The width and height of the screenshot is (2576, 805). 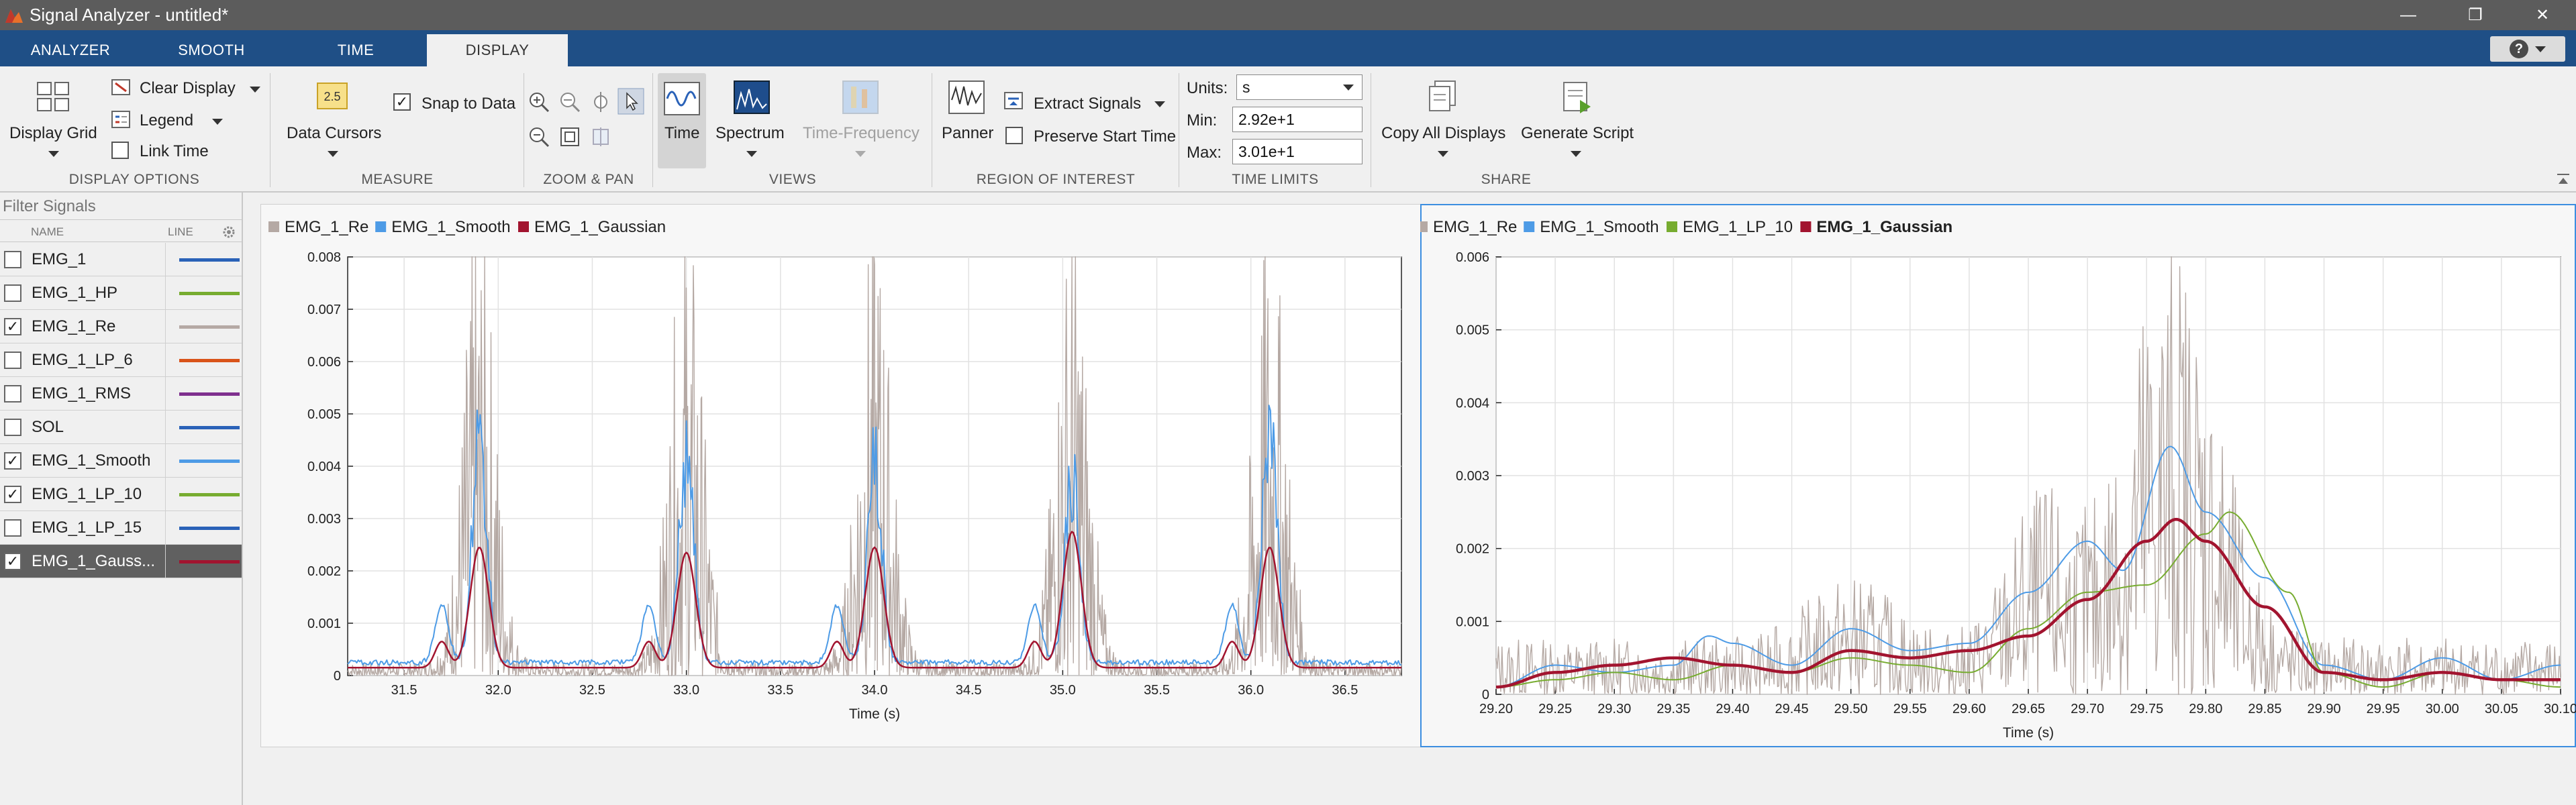 I want to click on data-cursors-dropdown-icon, so click(x=333, y=154).